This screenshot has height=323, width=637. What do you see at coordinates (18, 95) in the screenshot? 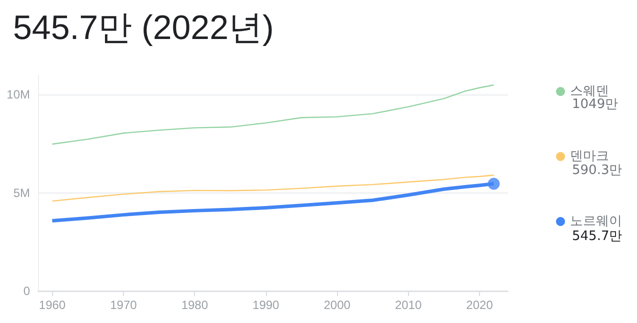
I see `y-tick-label: 10M` at bounding box center [18, 95].